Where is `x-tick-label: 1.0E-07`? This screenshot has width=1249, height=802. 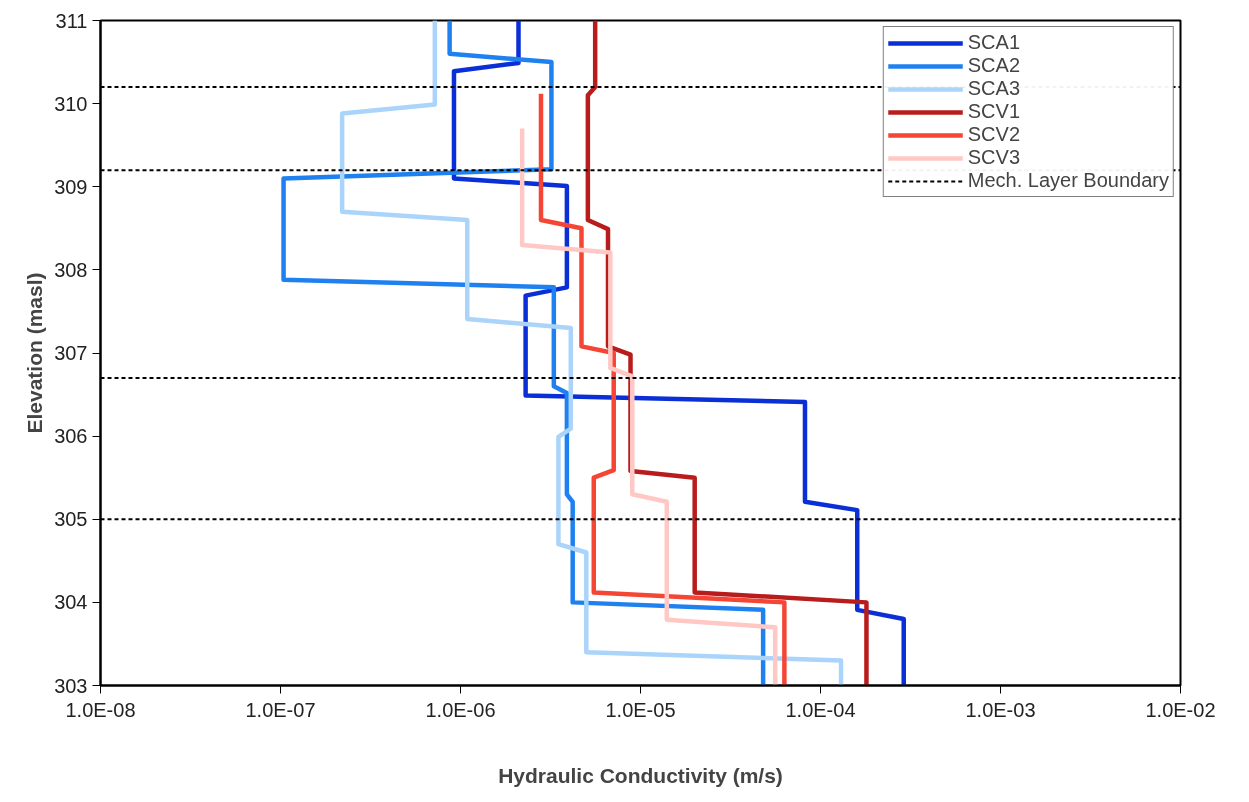 x-tick-label: 1.0E-07 is located at coordinates (280, 709).